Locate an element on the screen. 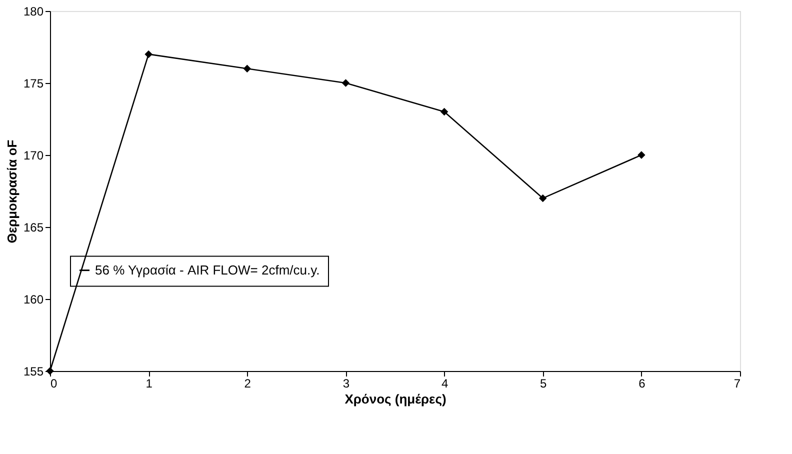  x-tick-label: 3 is located at coordinates (346, 383).